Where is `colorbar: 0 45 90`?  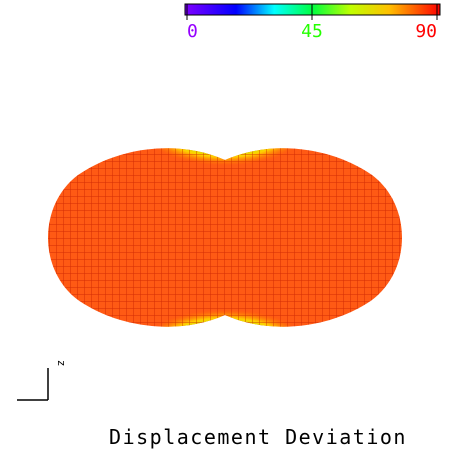 colorbar: 0 45 90 is located at coordinates (312, 22).